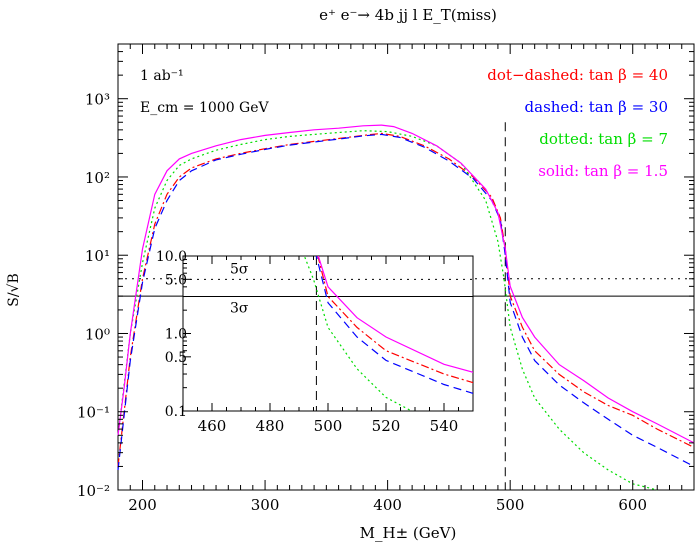 The height and width of the screenshot is (545, 698). I want to click on inset-y-tick-label: 0.1, so click(176, 412).